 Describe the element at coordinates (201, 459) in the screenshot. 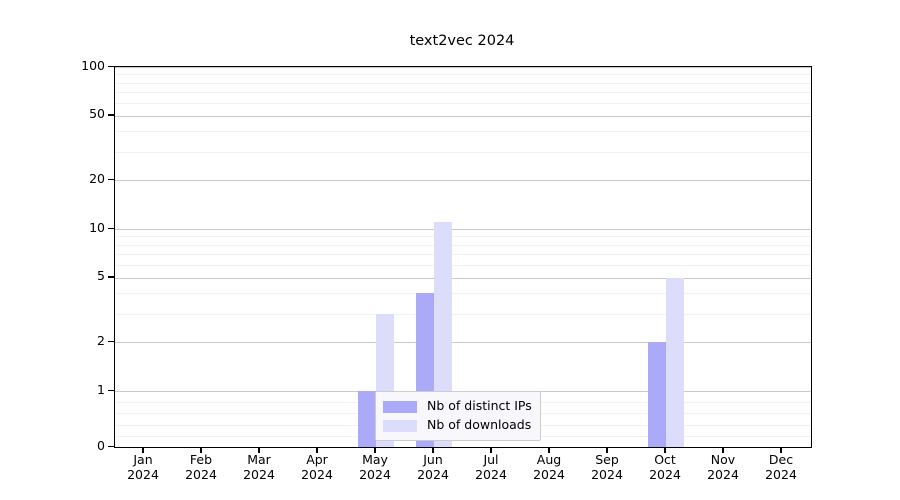

I see `x-tick-month: Feb` at that location.